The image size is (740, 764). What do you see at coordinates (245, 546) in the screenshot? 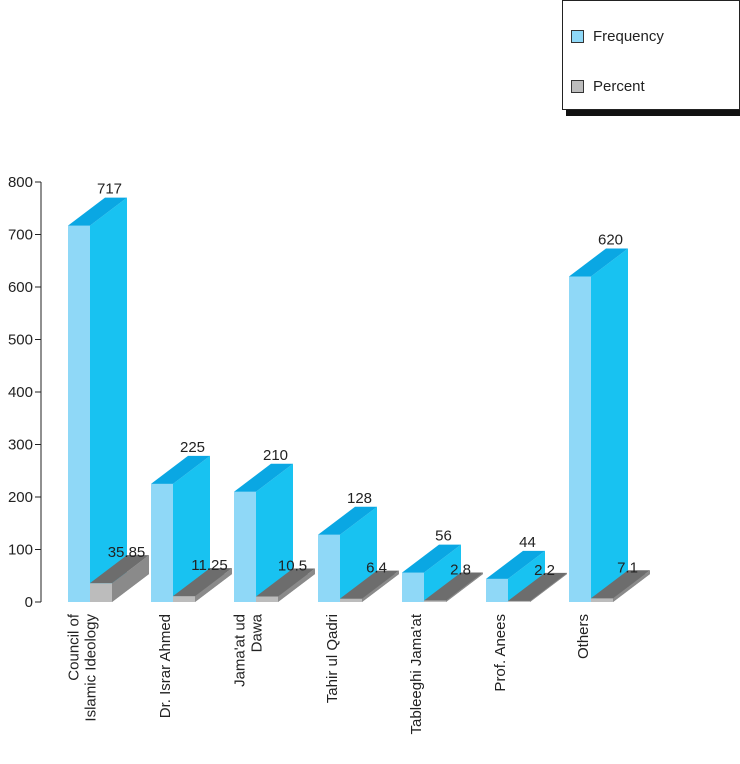
I see `bar-frequency-jama-at-ud-dawa-front` at bounding box center [245, 546].